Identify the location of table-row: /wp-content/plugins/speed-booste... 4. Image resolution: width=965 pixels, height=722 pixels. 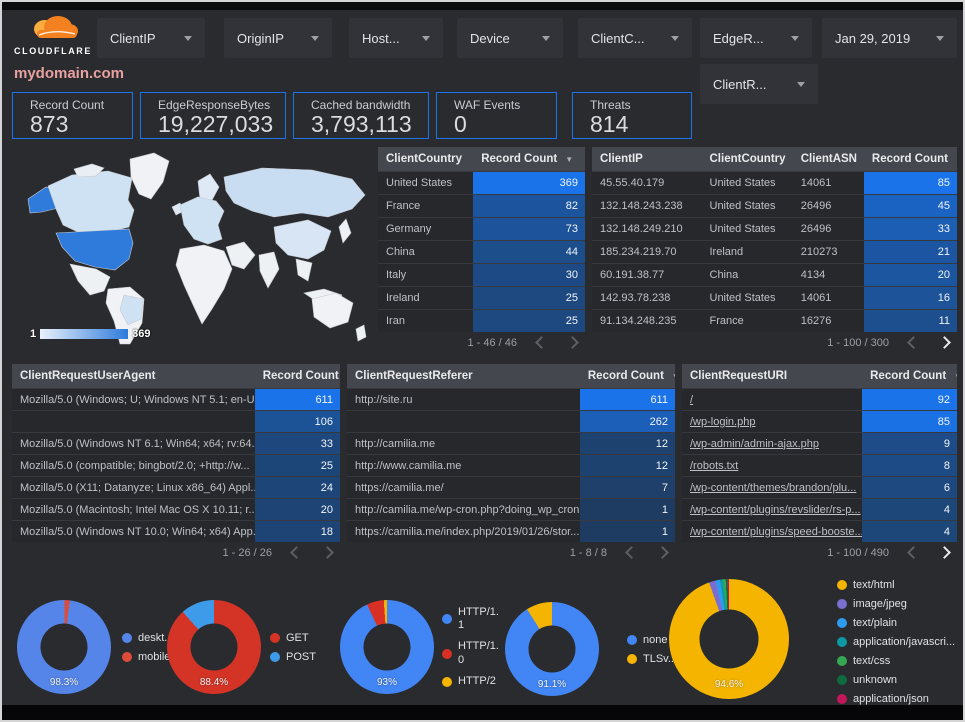
(819, 531).